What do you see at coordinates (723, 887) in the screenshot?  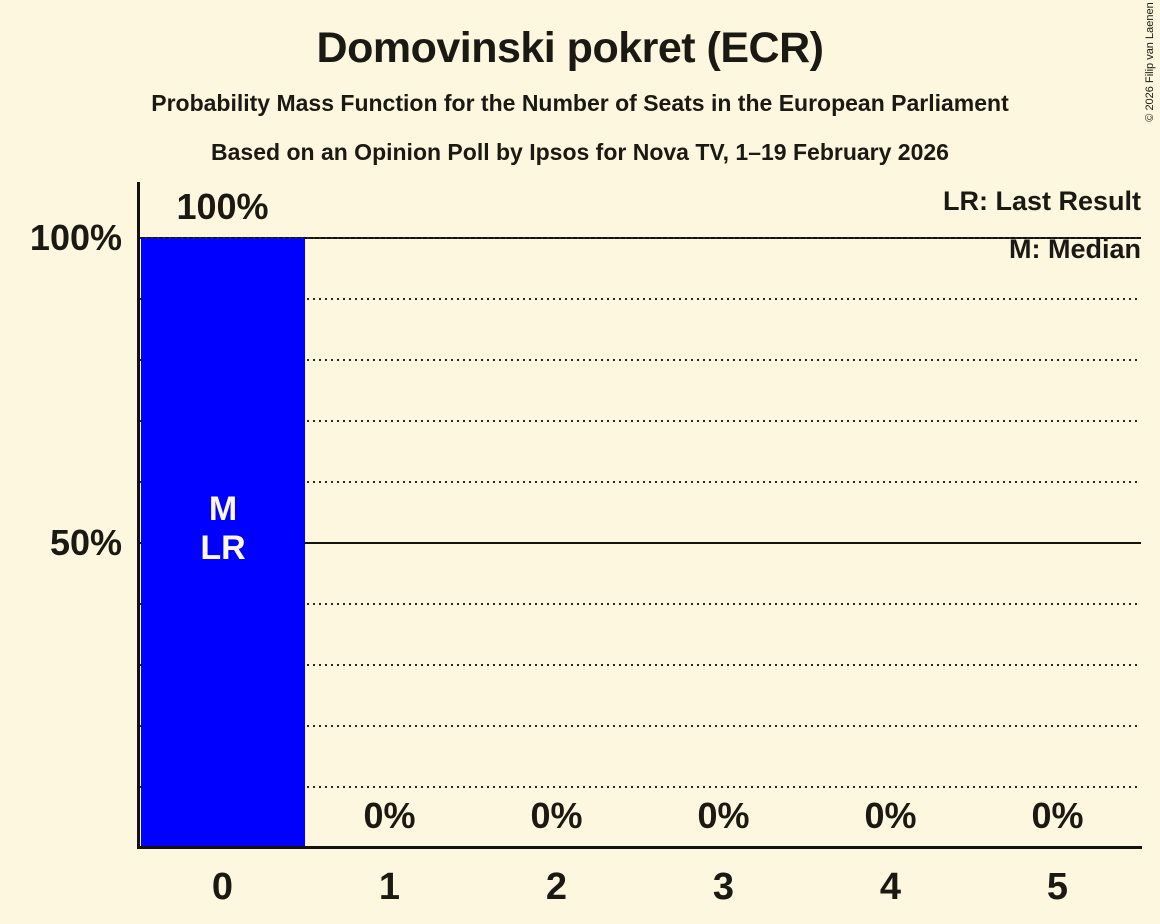 I see `x-tick-3: 3` at bounding box center [723, 887].